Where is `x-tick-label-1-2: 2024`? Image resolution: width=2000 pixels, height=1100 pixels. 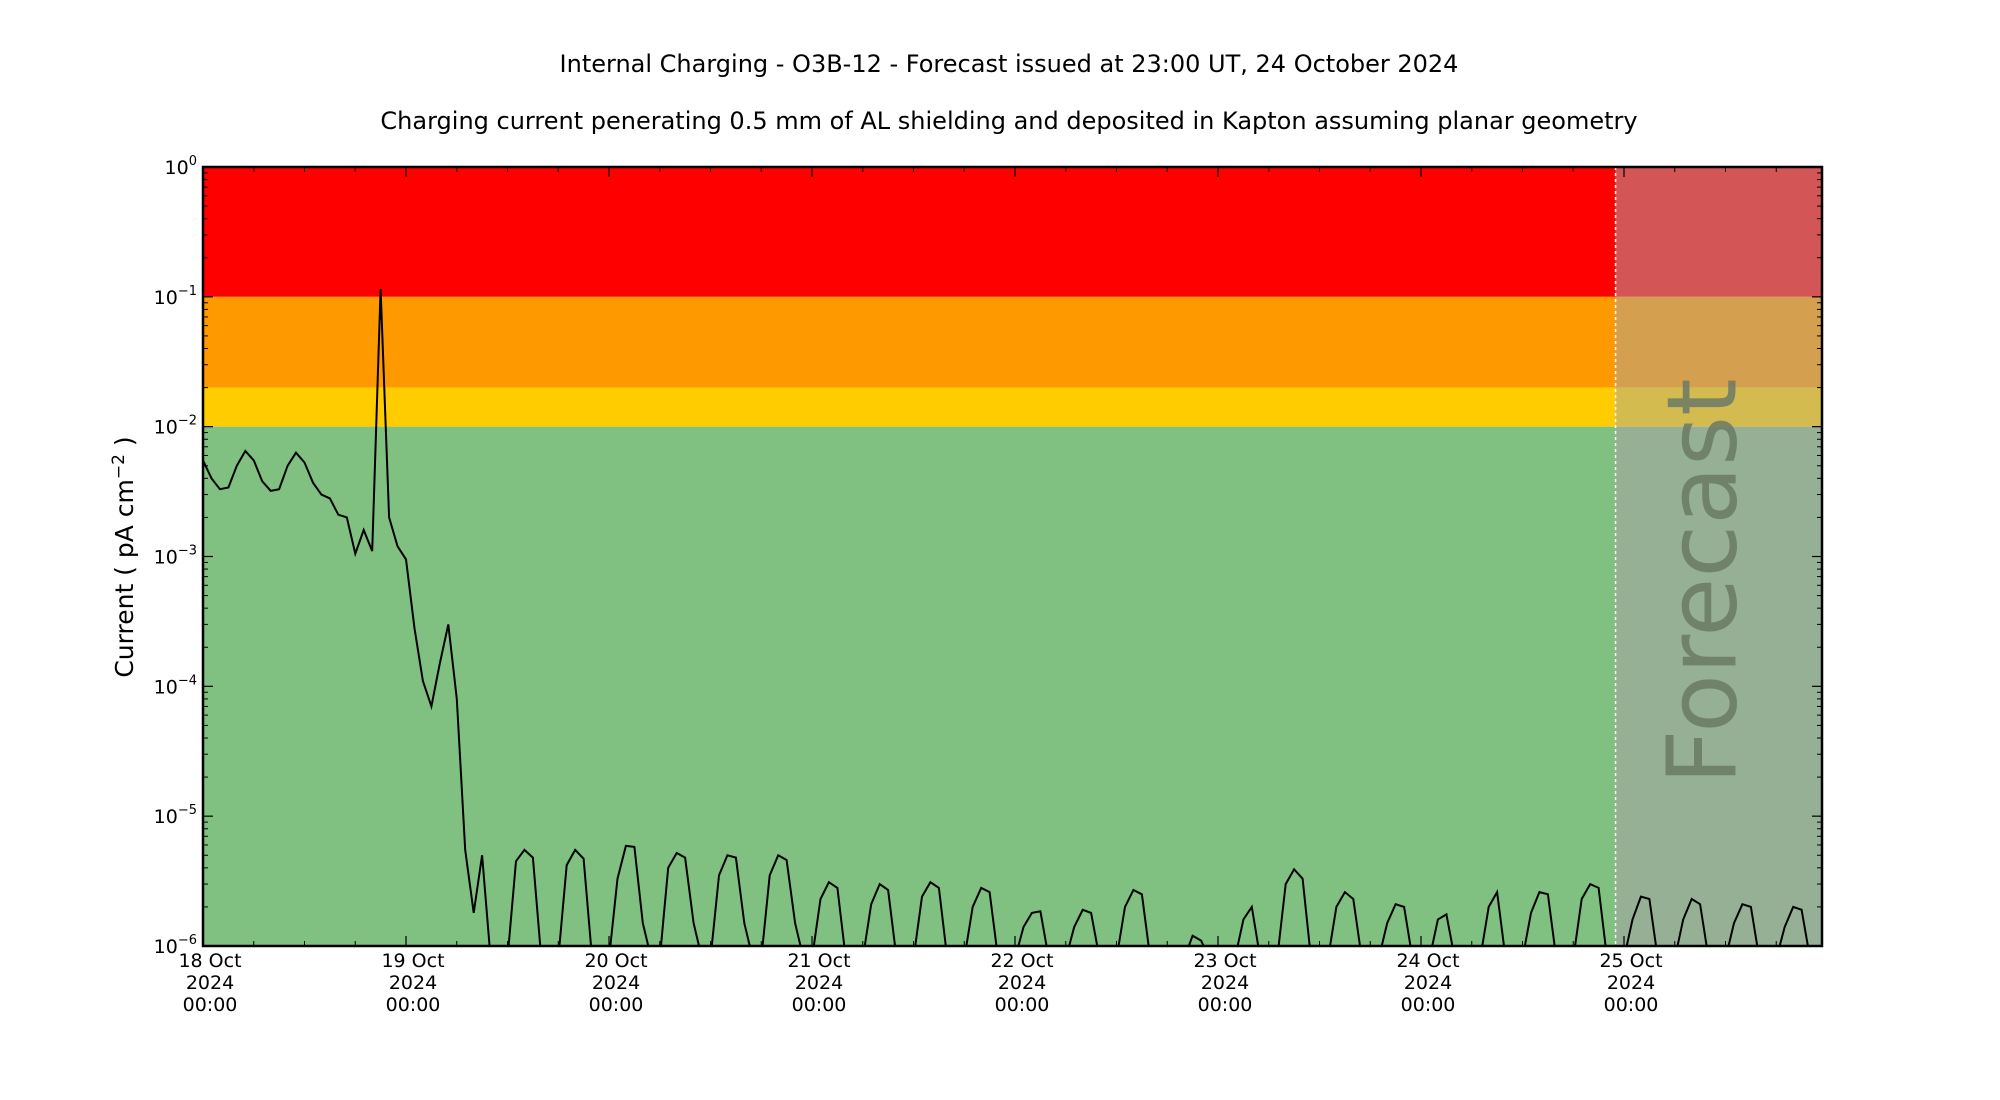 x-tick-label-1-2: 2024 is located at coordinates (413, 983).